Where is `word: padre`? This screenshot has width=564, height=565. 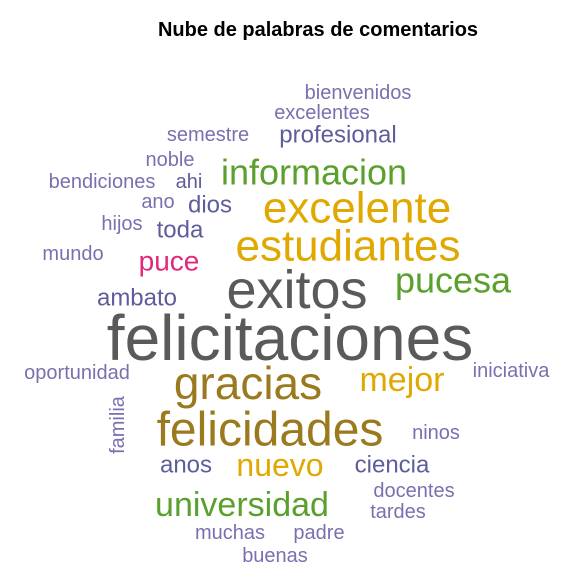
word: padre is located at coordinates (318, 533).